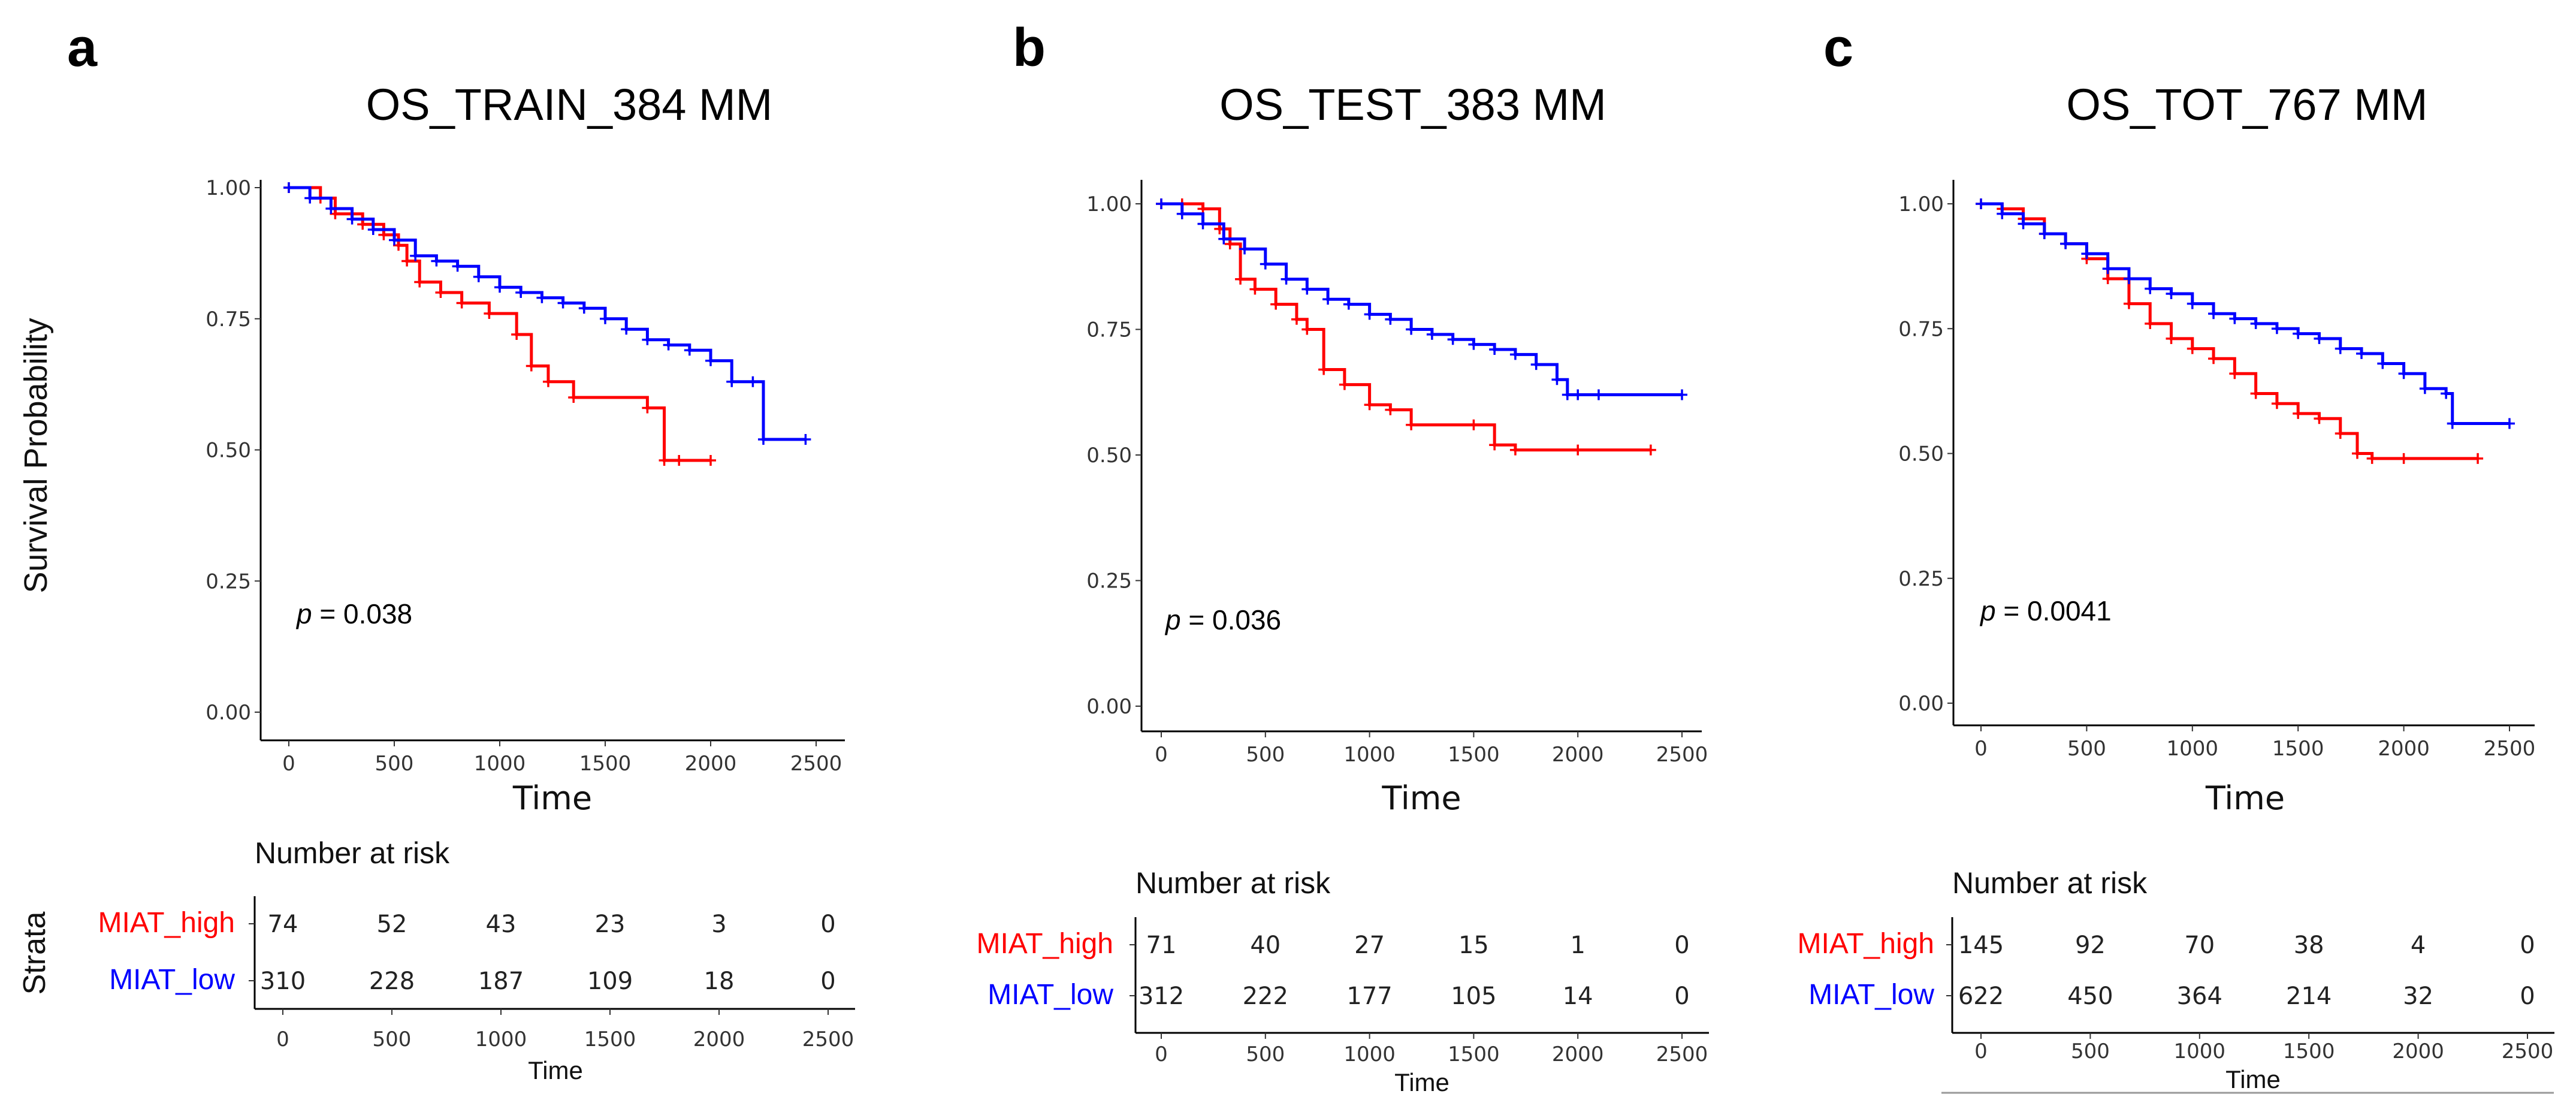 The height and width of the screenshot is (1109, 2576). What do you see at coordinates (83, 48) in the screenshot?
I see `panel-letter: a` at bounding box center [83, 48].